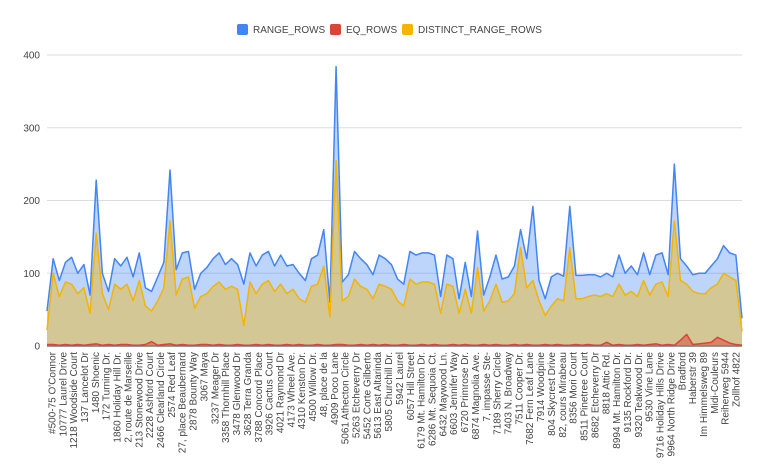 The height and width of the screenshot is (474, 768). I want to click on legend-label: EQ_ROWS, so click(371, 30).